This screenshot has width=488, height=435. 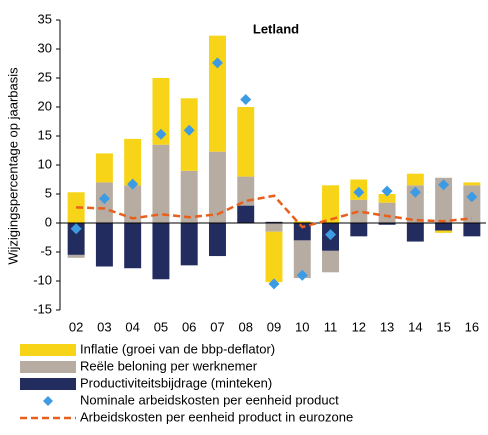 I want to click on y-tick-label: 20, so click(x=45, y=105).